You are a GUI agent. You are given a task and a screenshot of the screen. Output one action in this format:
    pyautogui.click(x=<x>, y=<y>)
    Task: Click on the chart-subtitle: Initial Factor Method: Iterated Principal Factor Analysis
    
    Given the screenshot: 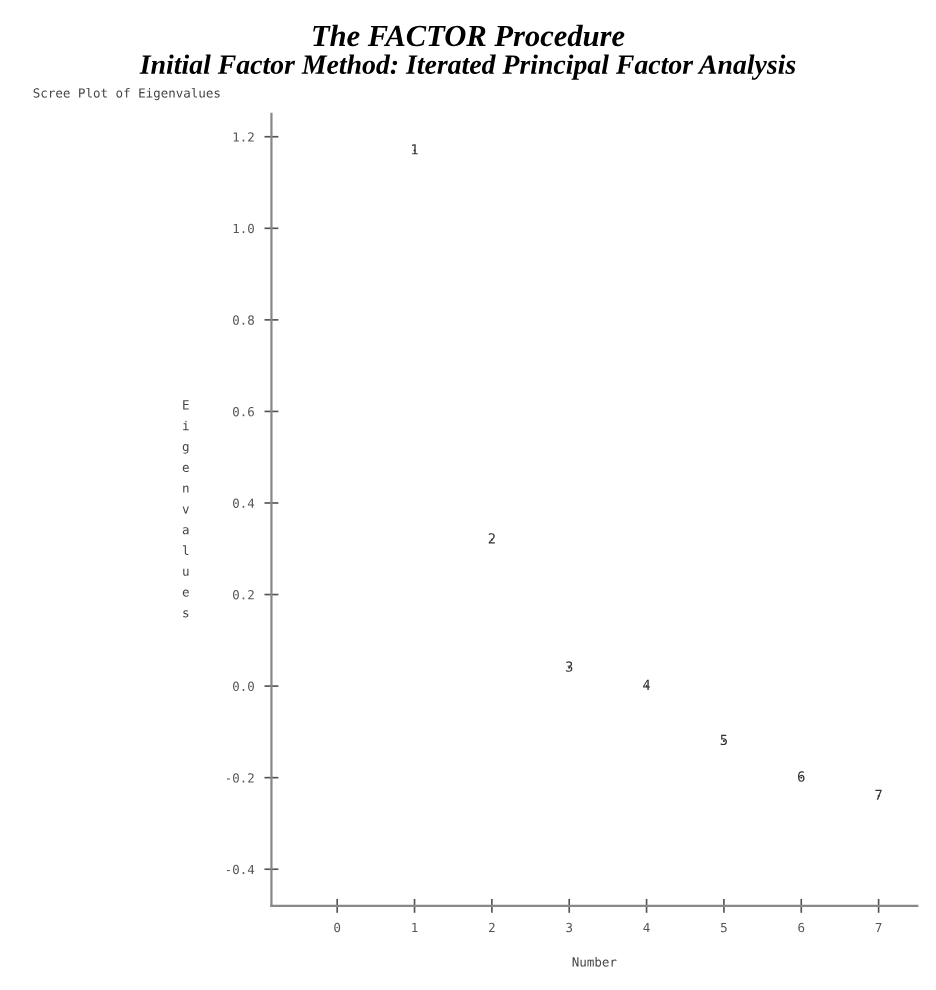 What is the action you would take?
    pyautogui.click(x=467, y=67)
    